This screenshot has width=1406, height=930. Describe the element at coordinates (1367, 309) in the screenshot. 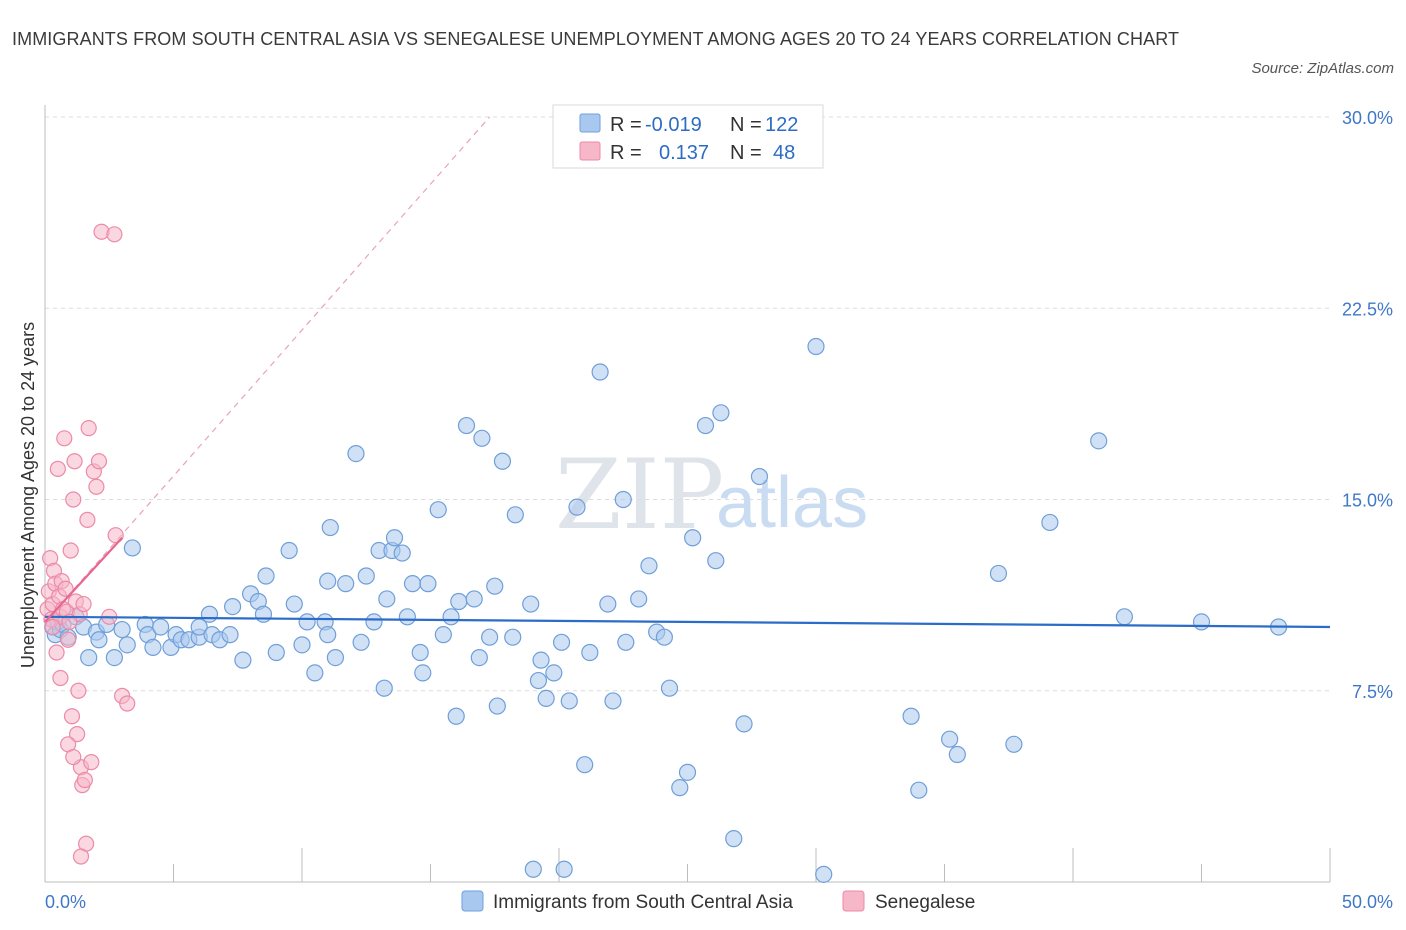

I see `y-tick-label: 22.5%` at that location.